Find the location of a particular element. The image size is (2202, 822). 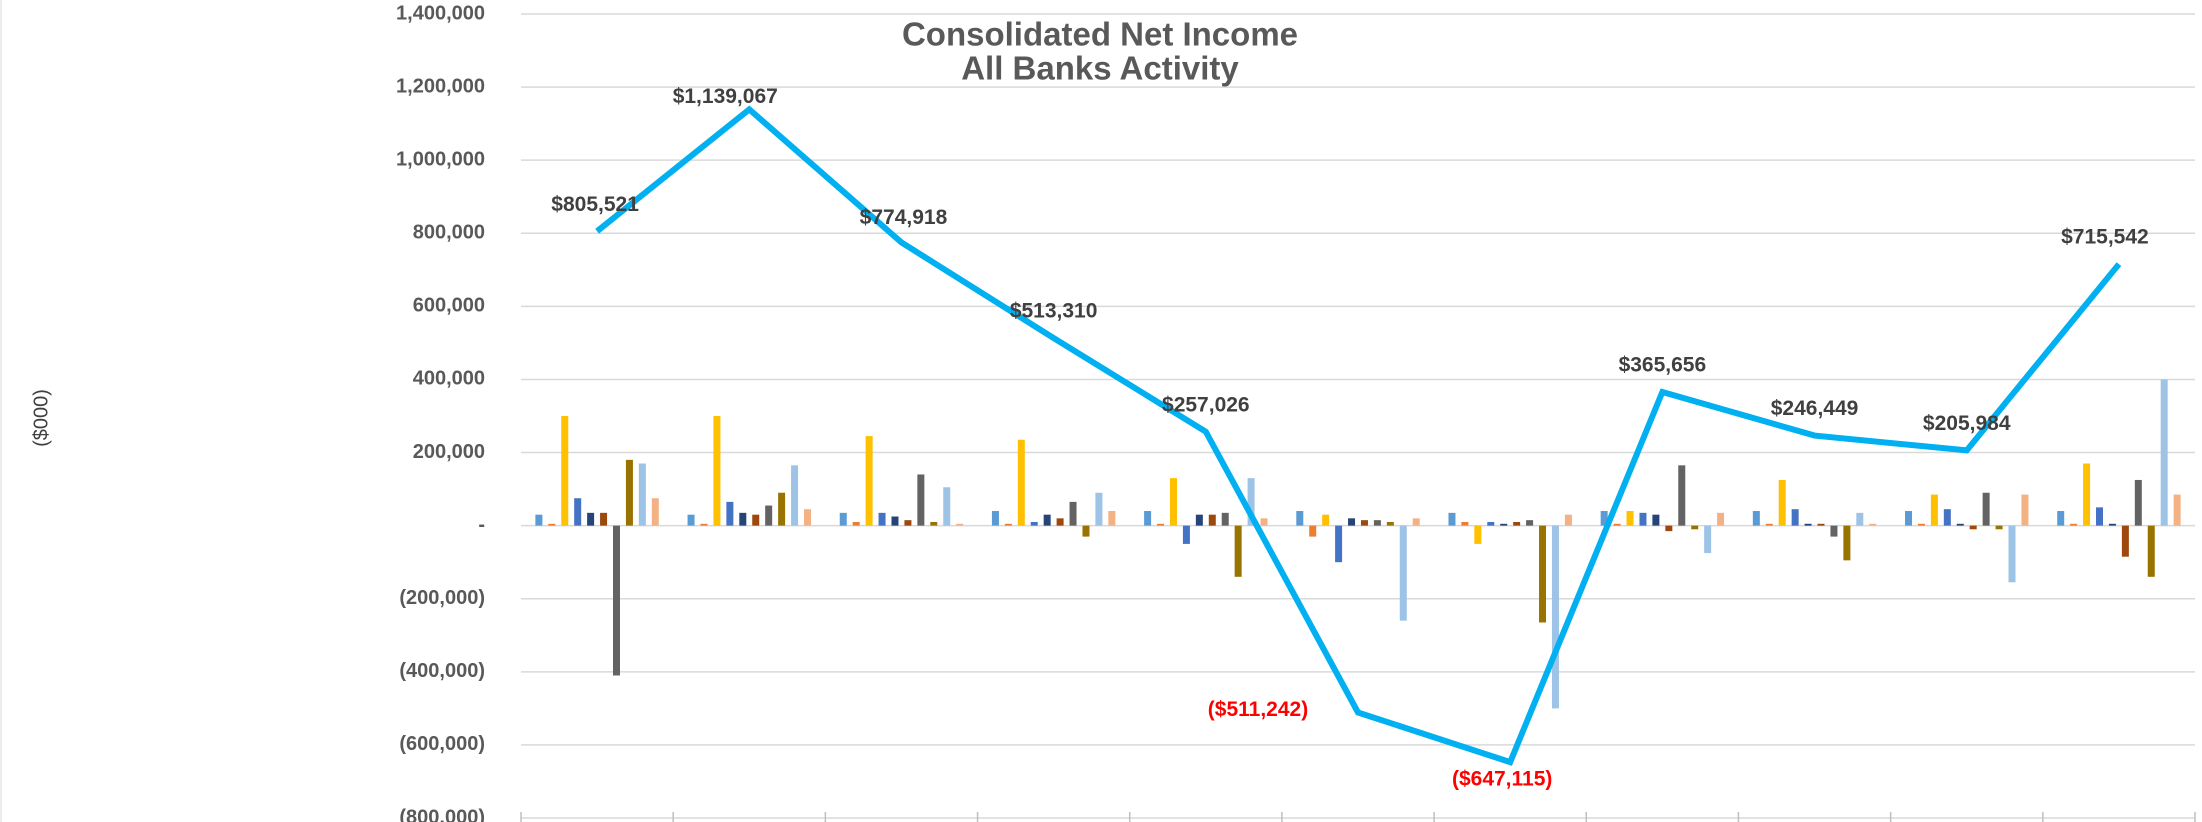

y-tick-label: (800,000) is located at coordinates (442, 814).